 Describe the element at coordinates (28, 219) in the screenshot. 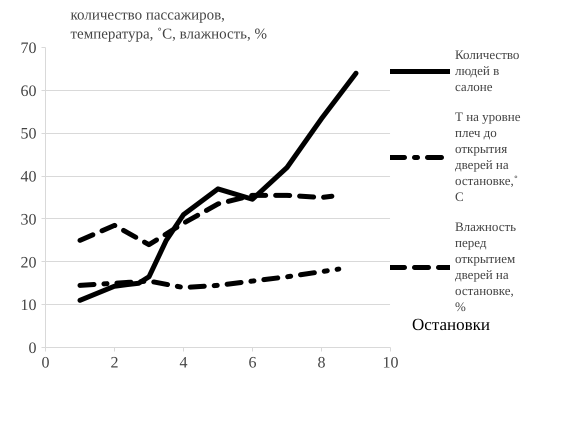

I see `y-tick-label: 30` at that location.